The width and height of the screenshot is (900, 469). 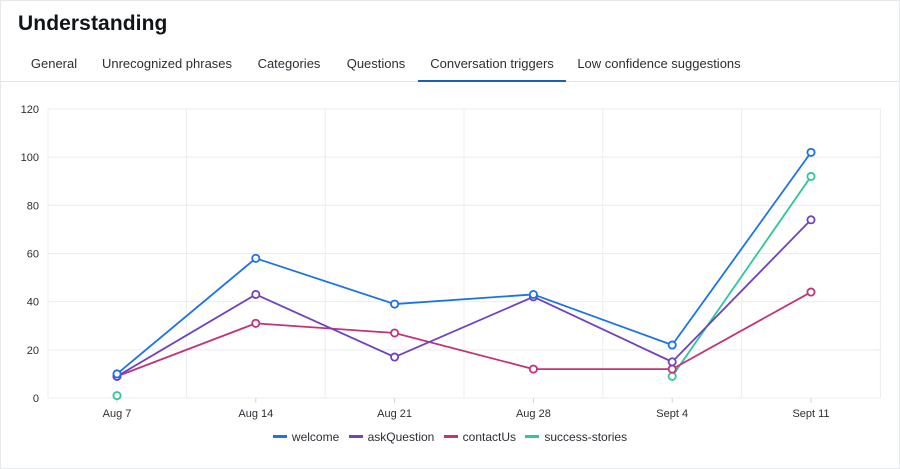 I want to click on legend-item-contactus: contactUs, so click(x=480, y=437).